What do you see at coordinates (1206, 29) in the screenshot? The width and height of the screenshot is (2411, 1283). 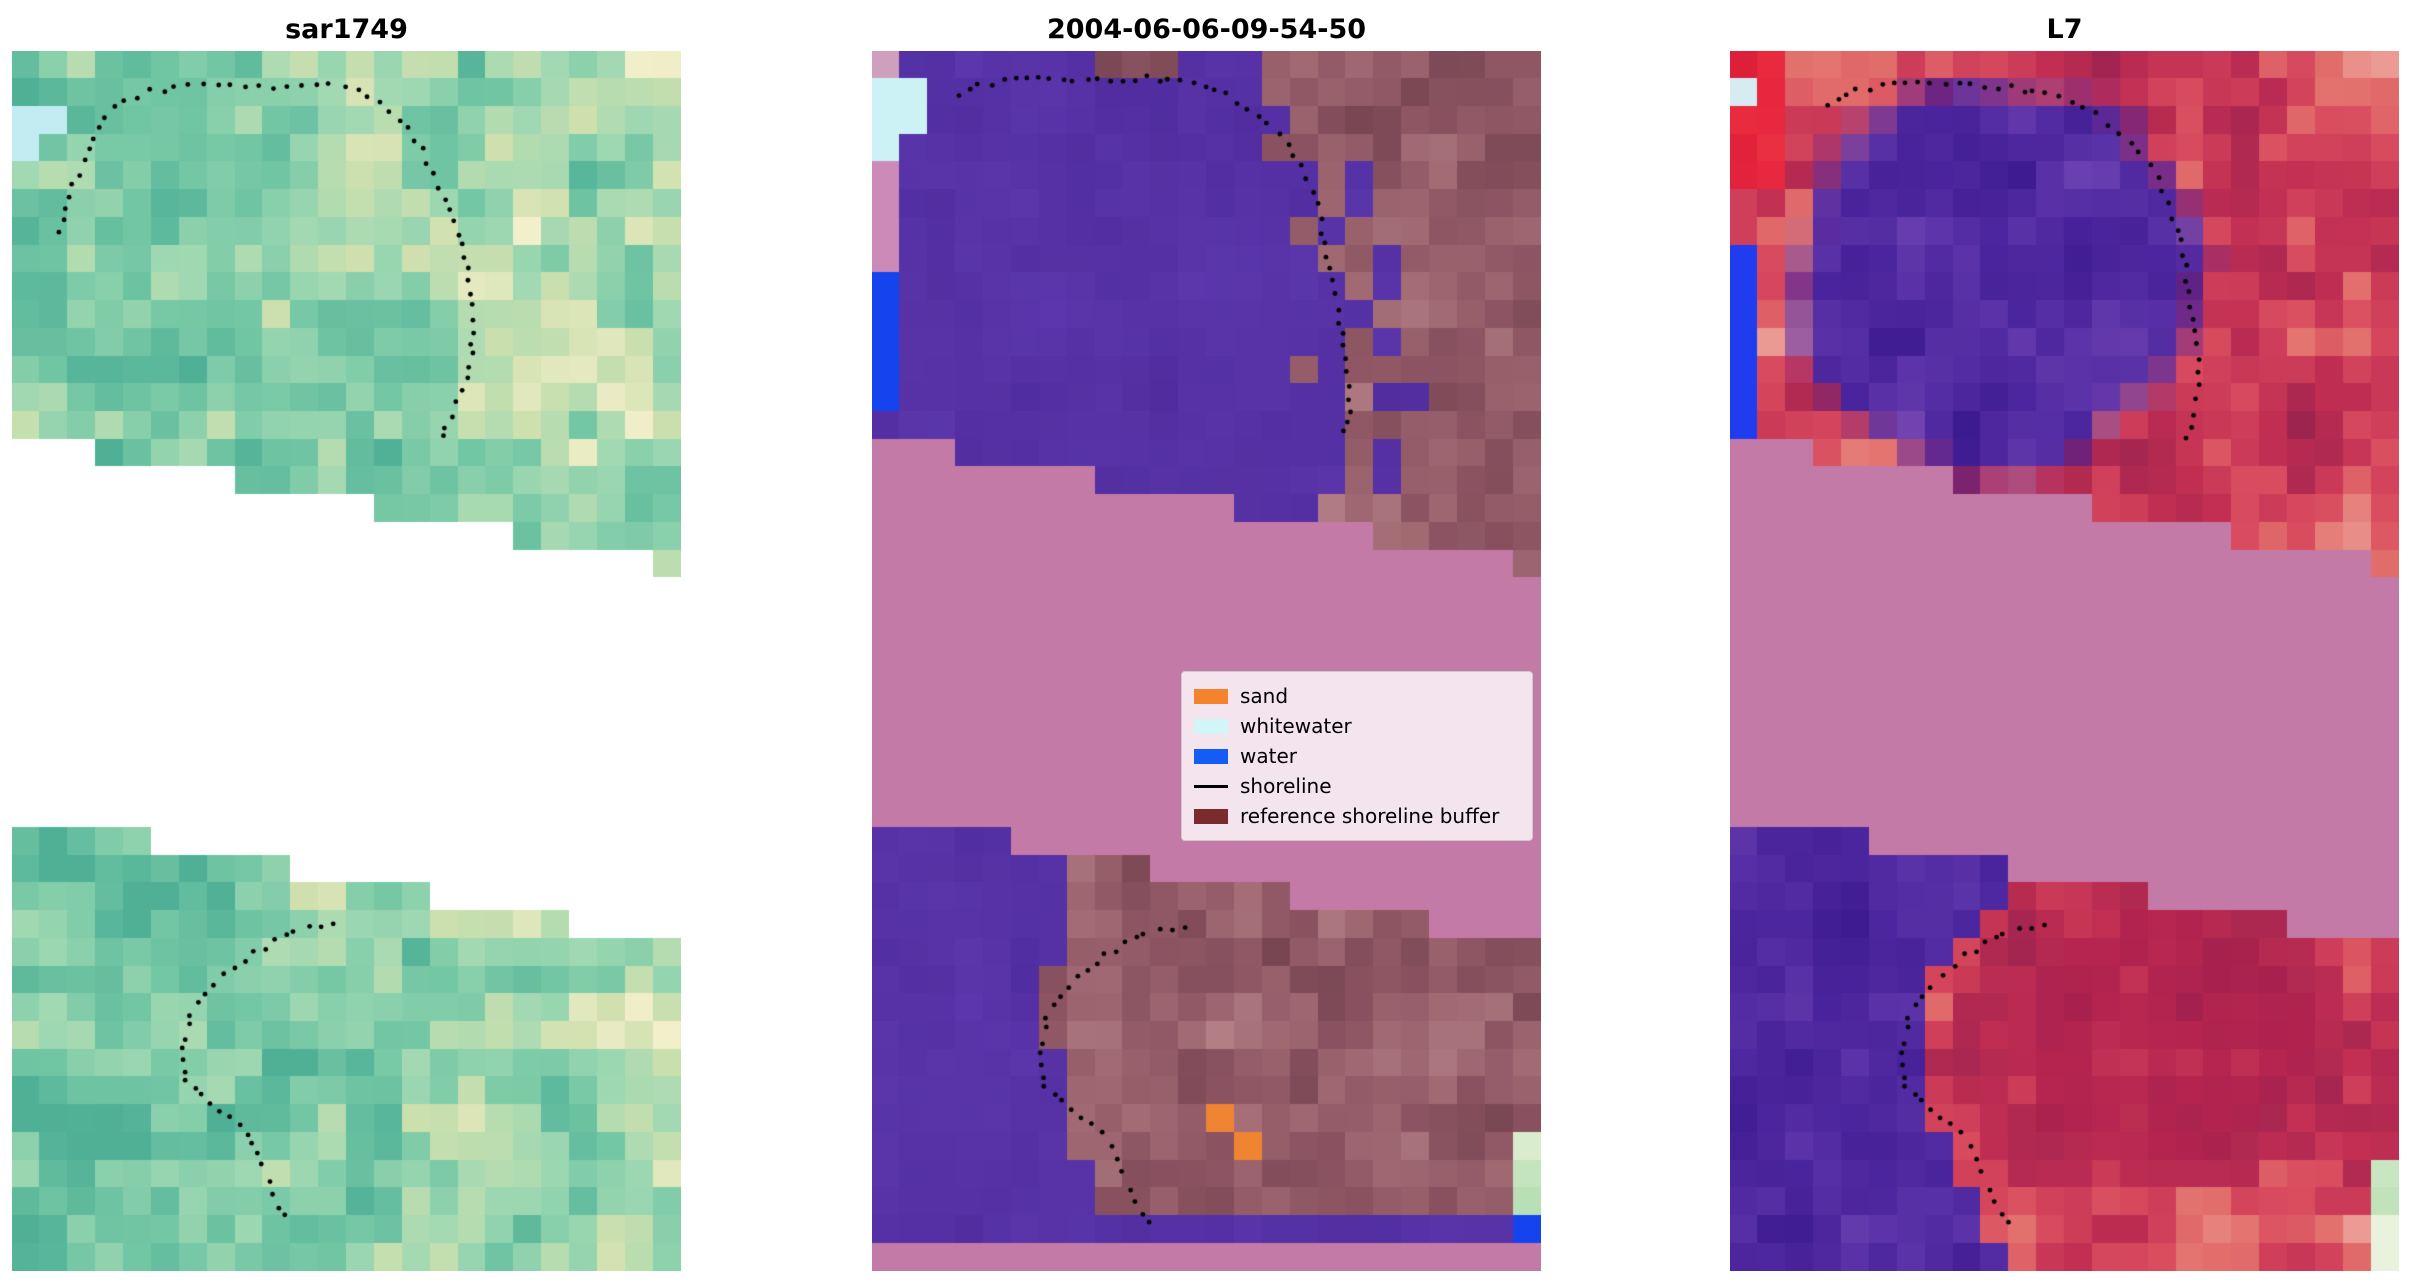 I see `panel-title-classified: 2004-06-06-09-54-50` at bounding box center [1206, 29].